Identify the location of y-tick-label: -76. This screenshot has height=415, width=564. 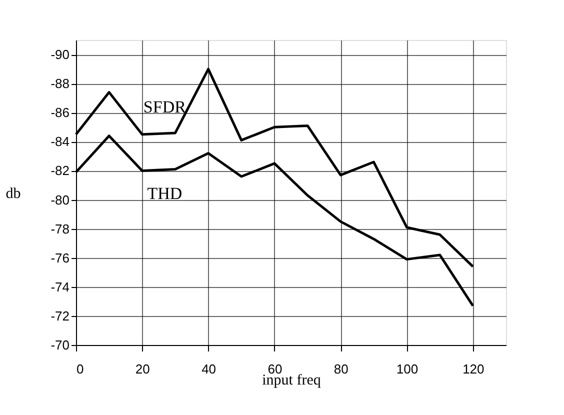
(60, 258).